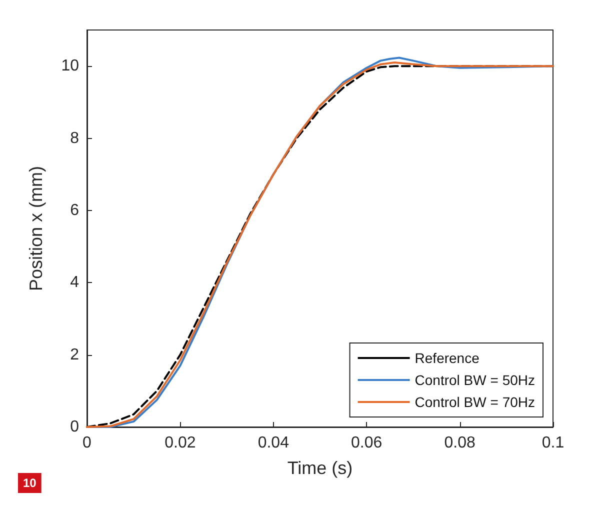 The width and height of the screenshot is (607, 513). Describe the element at coordinates (447, 358) in the screenshot. I see `legend-label: Reference` at that location.